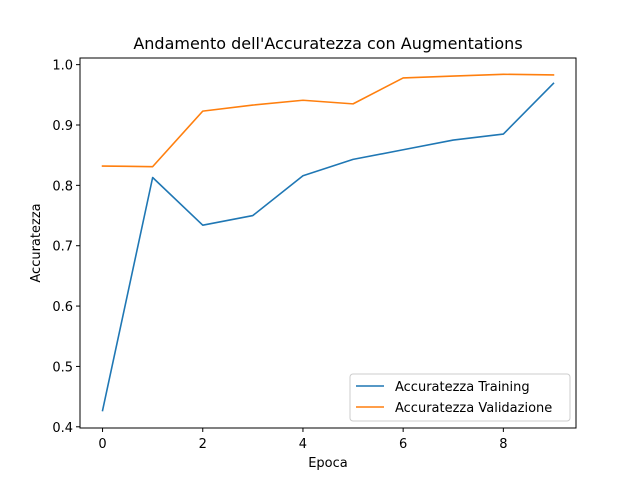 This screenshot has width=640, height=480. Describe the element at coordinates (328, 463) in the screenshot. I see `x-axis-label: Epoca` at that location.